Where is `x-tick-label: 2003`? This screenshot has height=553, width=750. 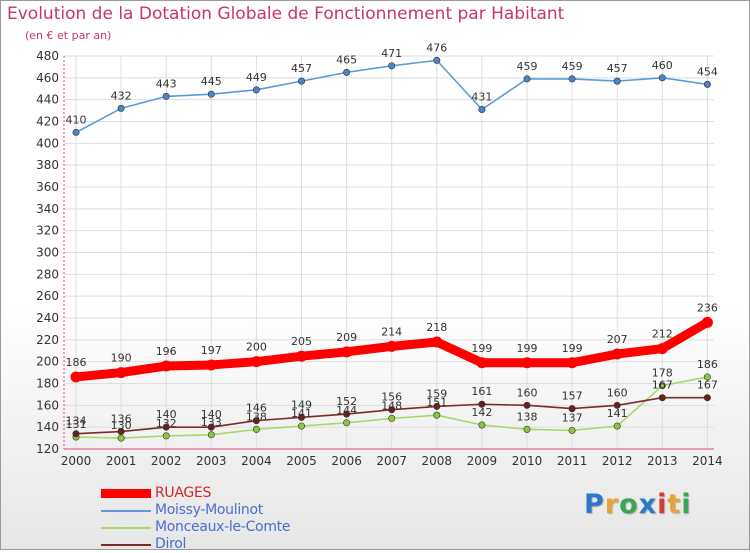
x-tick-label: 2003 is located at coordinates (211, 461).